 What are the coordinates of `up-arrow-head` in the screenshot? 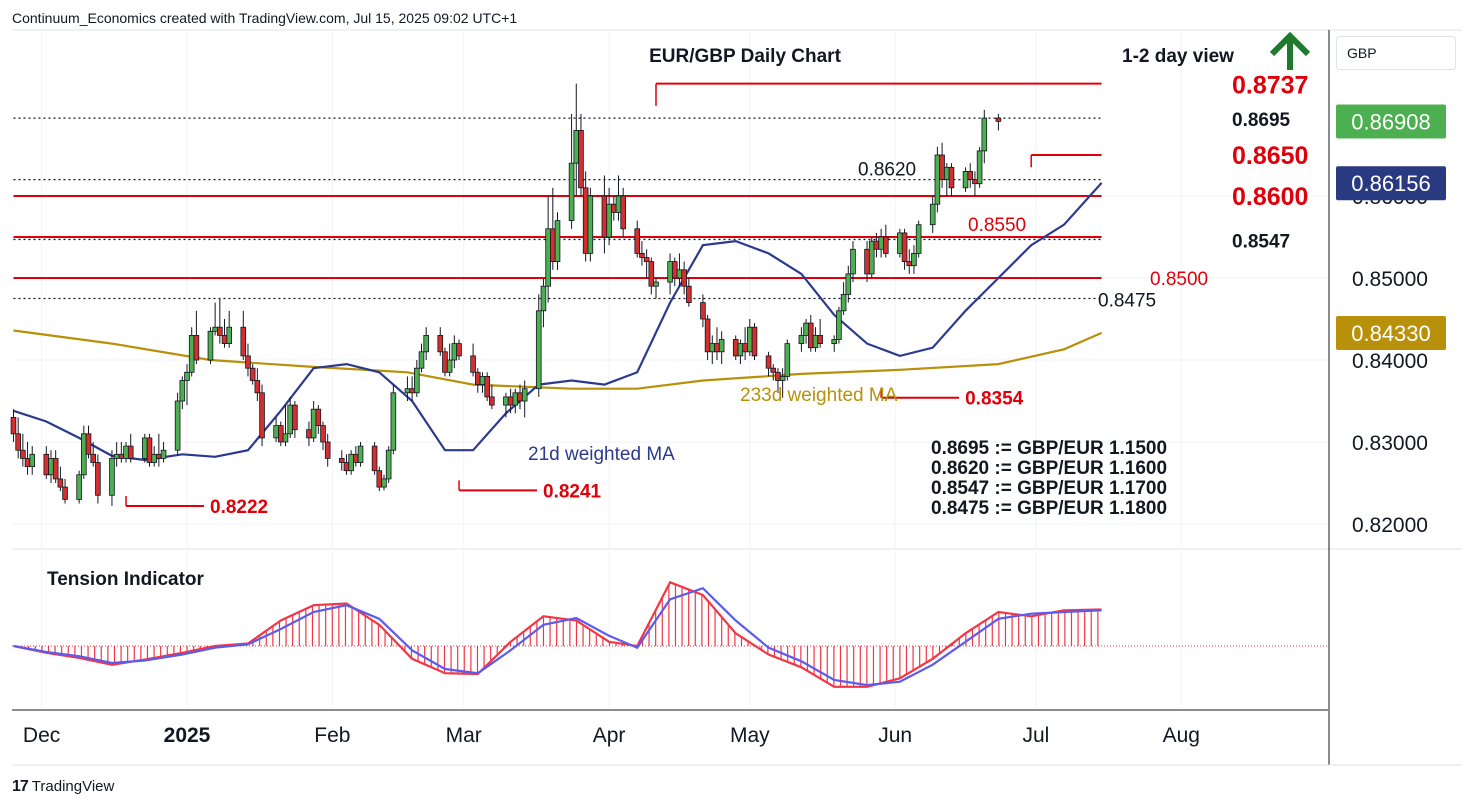 It's located at (1290, 44).